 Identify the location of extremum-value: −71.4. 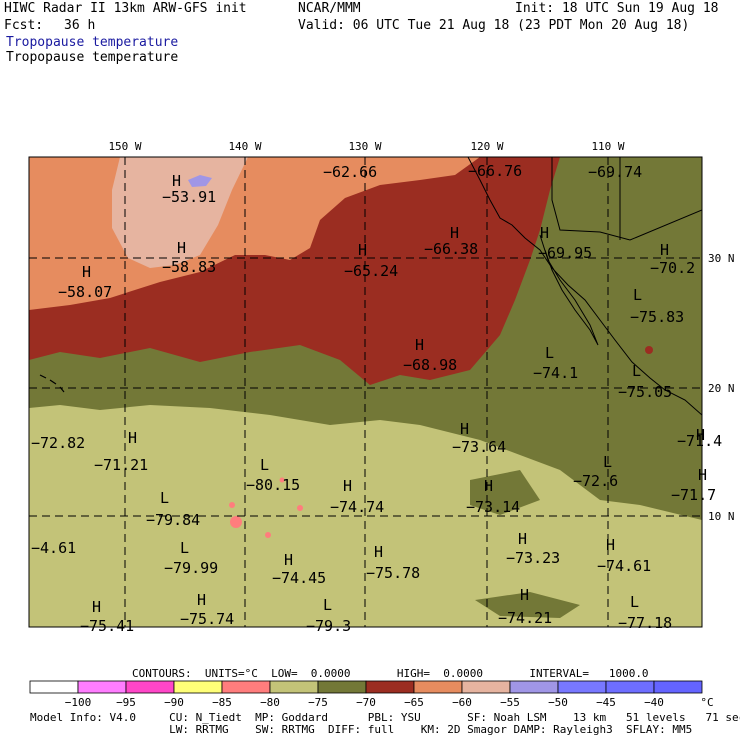
(699, 441).